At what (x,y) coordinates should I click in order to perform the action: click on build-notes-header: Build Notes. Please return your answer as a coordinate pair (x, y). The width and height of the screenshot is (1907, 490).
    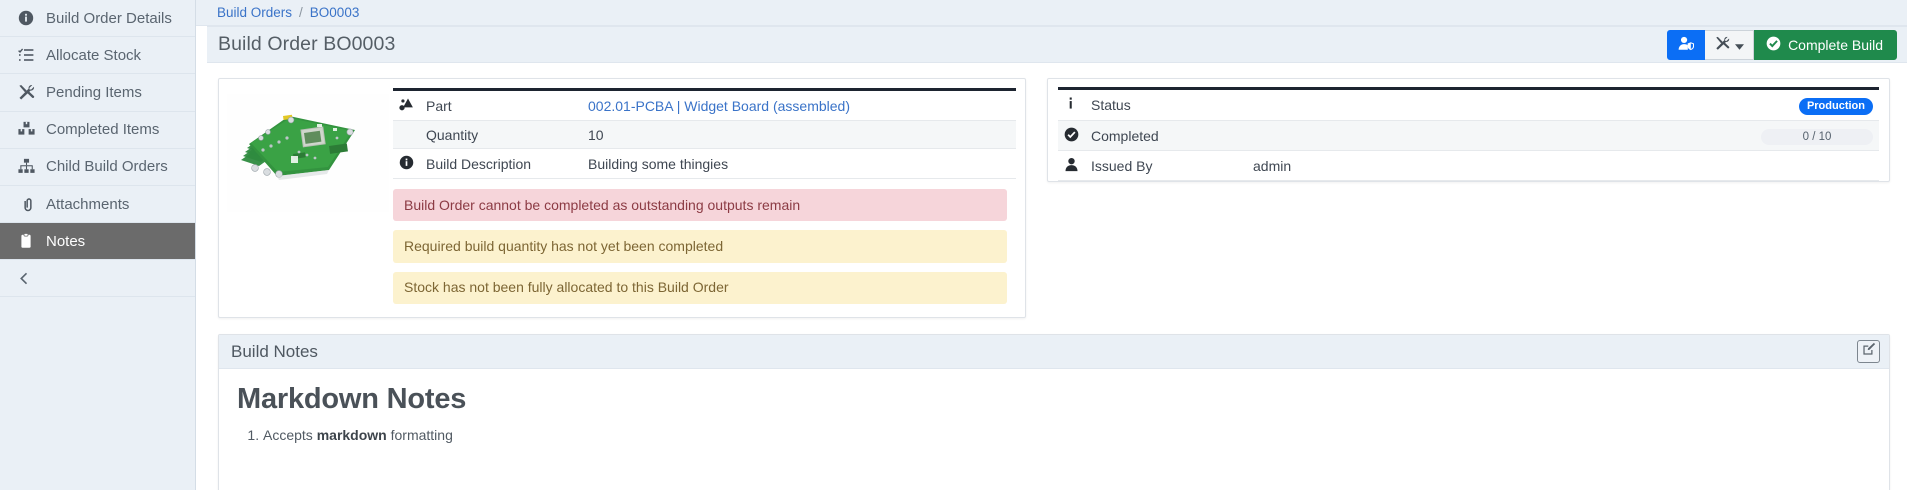
    Looking at the image, I should click on (1054, 352).